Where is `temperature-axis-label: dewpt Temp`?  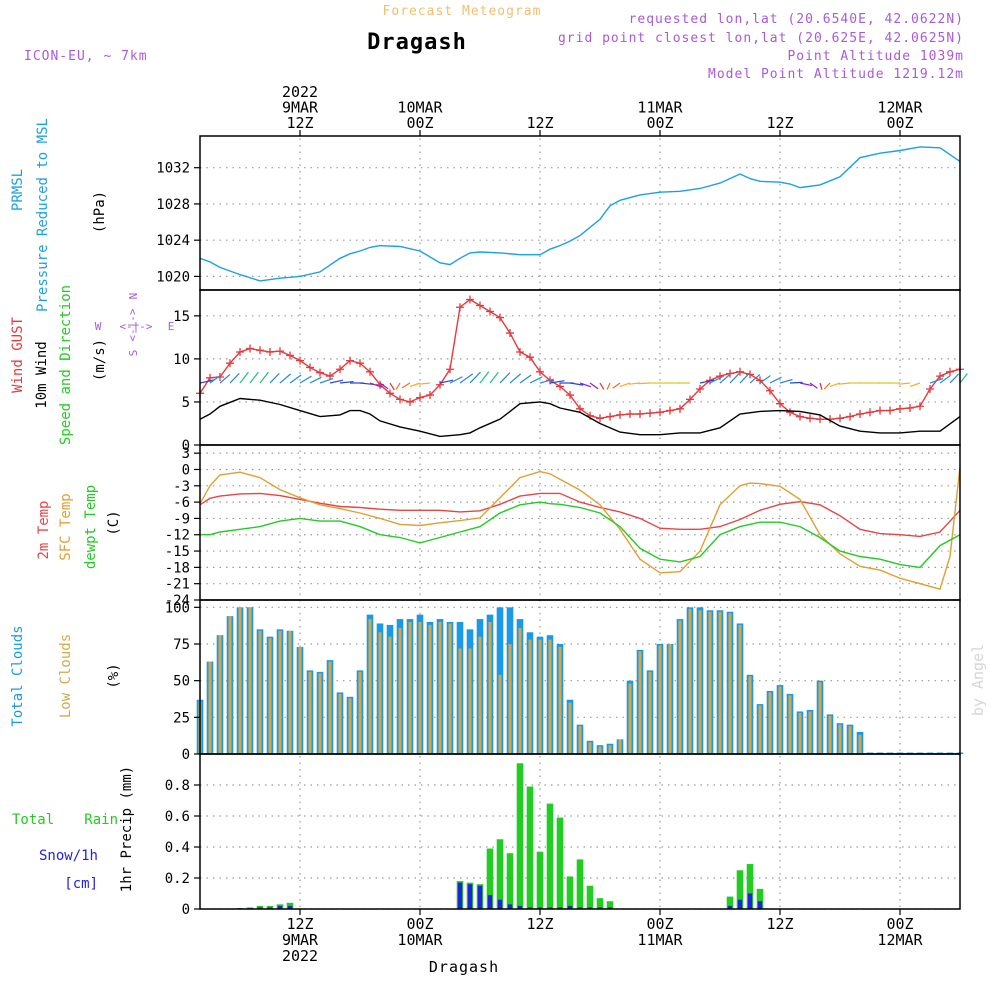
temperature-axis-label: dewpt Temp is located at coordinates (91, 527).